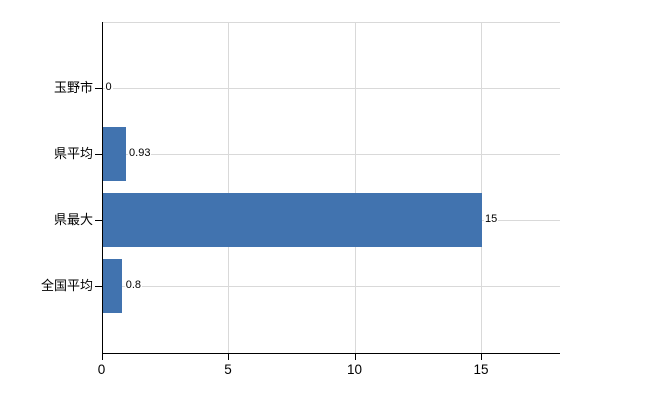 The height and width of the screenshot is (400, 650). I want to click on category-label: 全国平均, so click(66, 286).